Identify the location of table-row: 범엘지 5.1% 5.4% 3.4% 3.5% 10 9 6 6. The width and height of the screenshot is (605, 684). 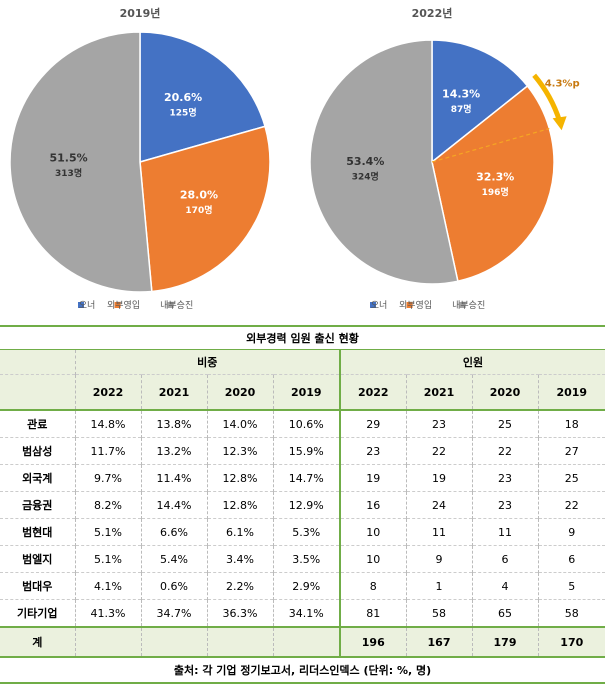
(302, 559).